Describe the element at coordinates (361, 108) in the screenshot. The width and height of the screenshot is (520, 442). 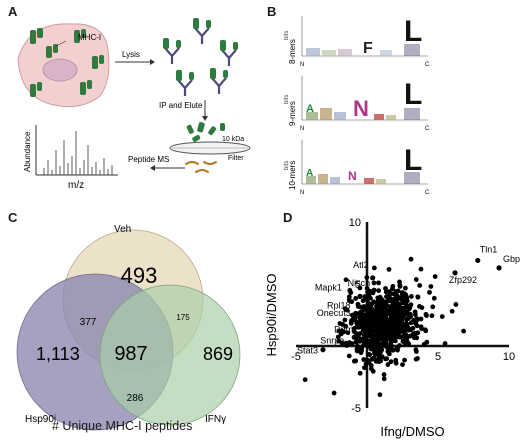
I see `logo-glyph-n-9: N` at that location.